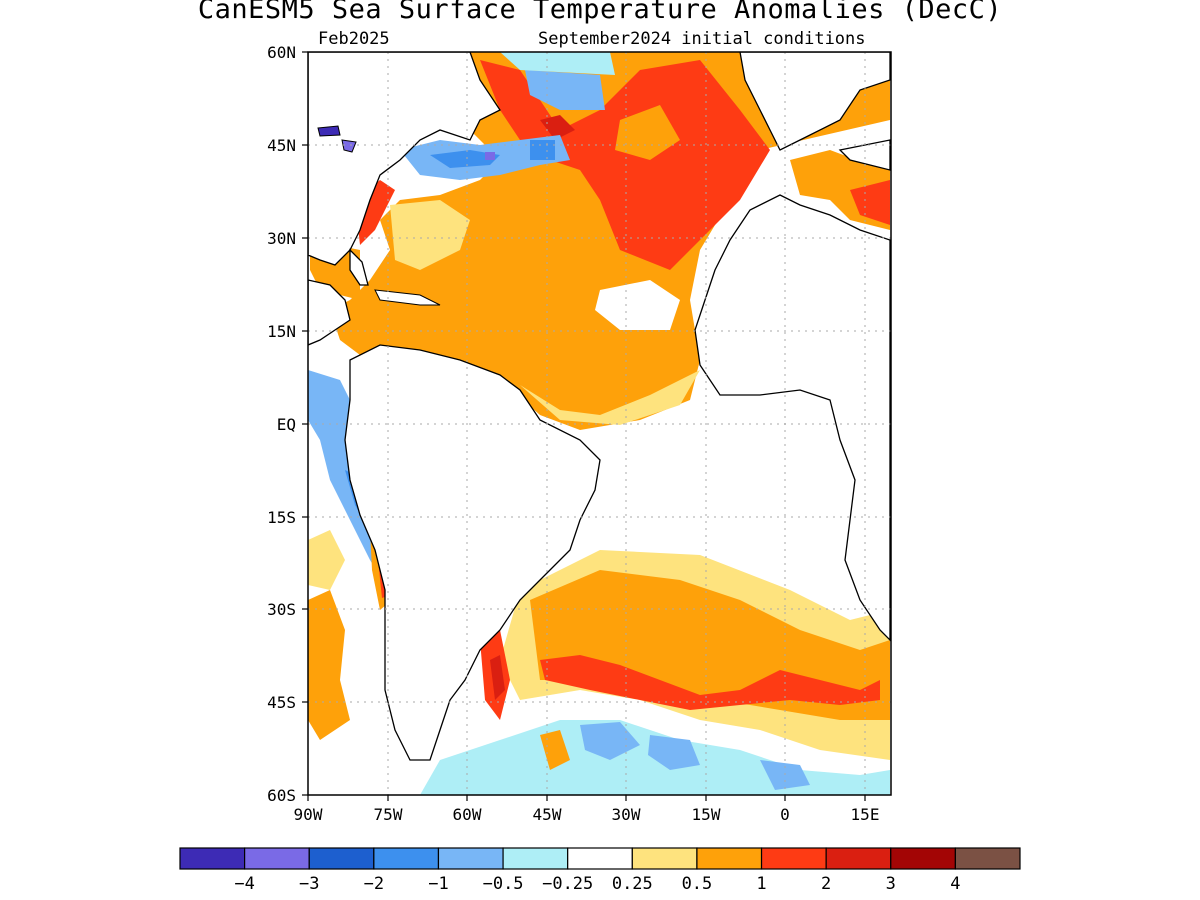 The width and height of the screenshot is (1200, 900). What do you see at coordinates (354, 39) in the screenshot?
I see `valid-month-label: Feb2025` at bounding box center [354, 39].